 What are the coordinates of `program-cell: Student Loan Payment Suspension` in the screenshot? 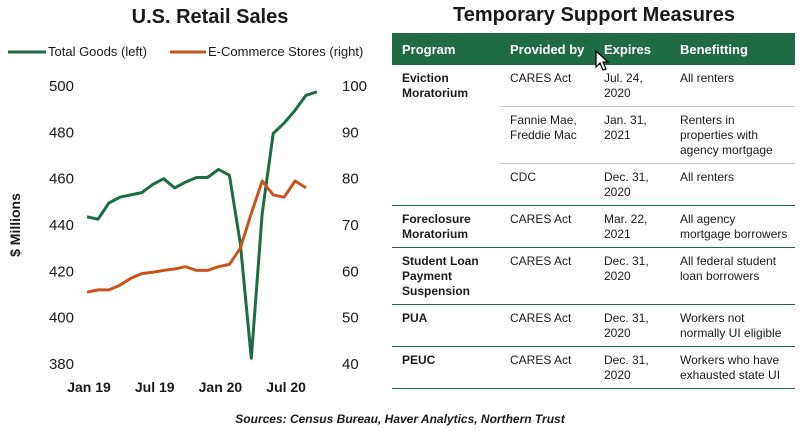 It's located at (446, 276).